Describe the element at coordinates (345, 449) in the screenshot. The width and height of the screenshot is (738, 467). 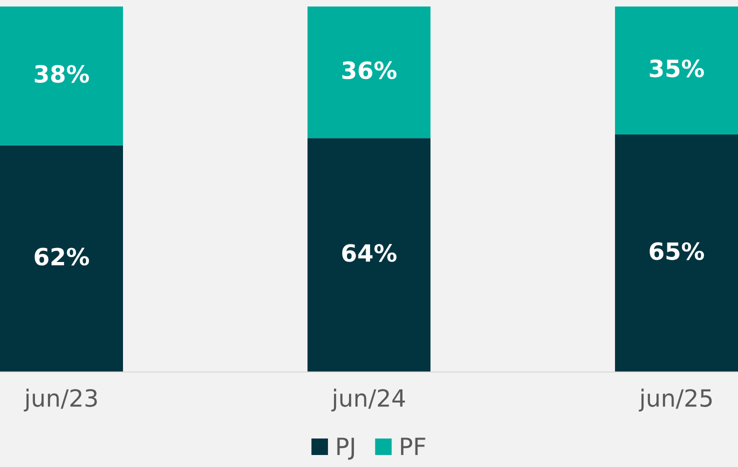
I see `legend-label: PJ` at that location.